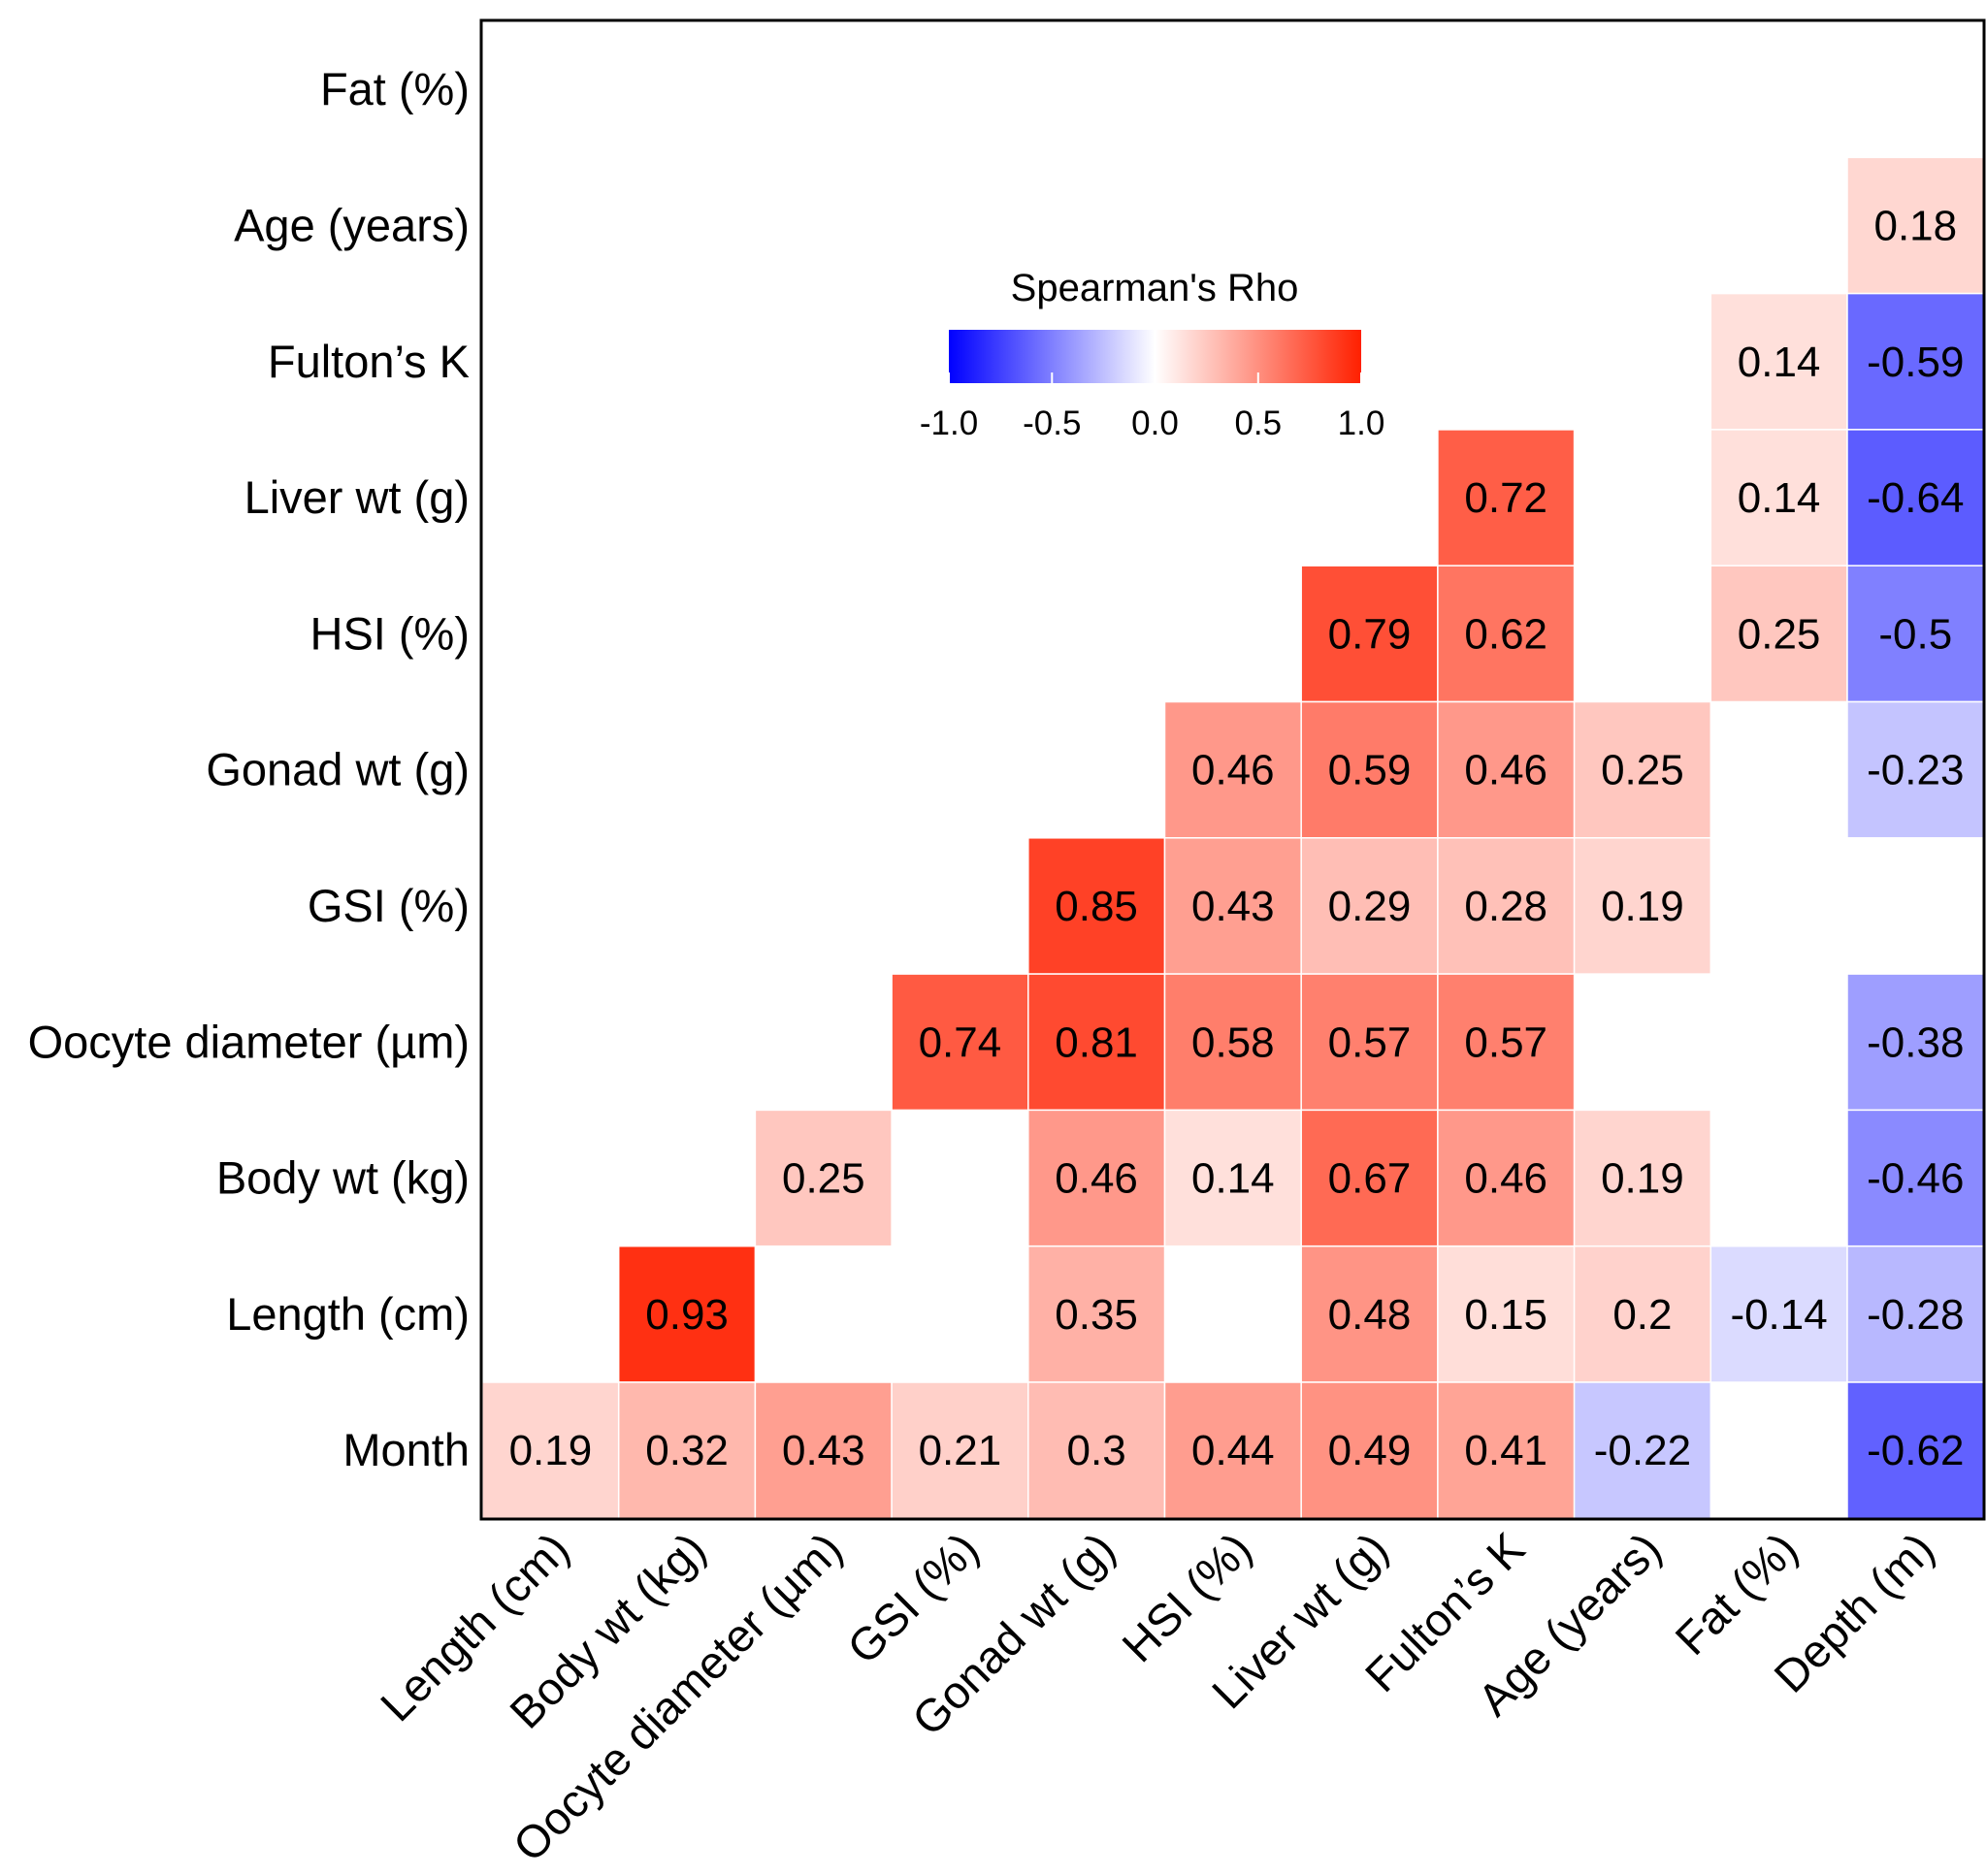  I want to click on heatmap-cell-gonad-wt-g-hsi: 0.46, so click(1232, 769).